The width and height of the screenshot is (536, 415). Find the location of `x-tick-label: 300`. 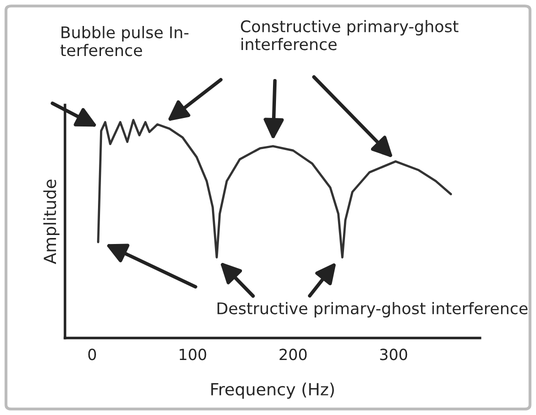

x-tick-label: 300 is located at coordinates (394, 354).